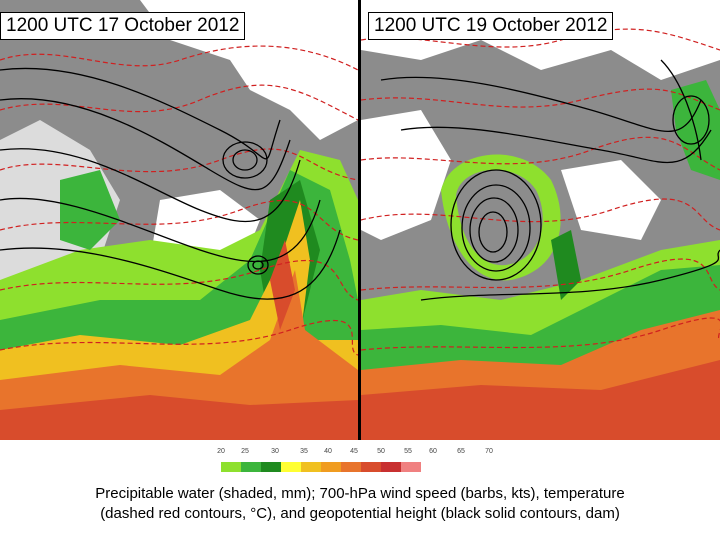  I want to click on legend-tick: 25, so click(245, 451).